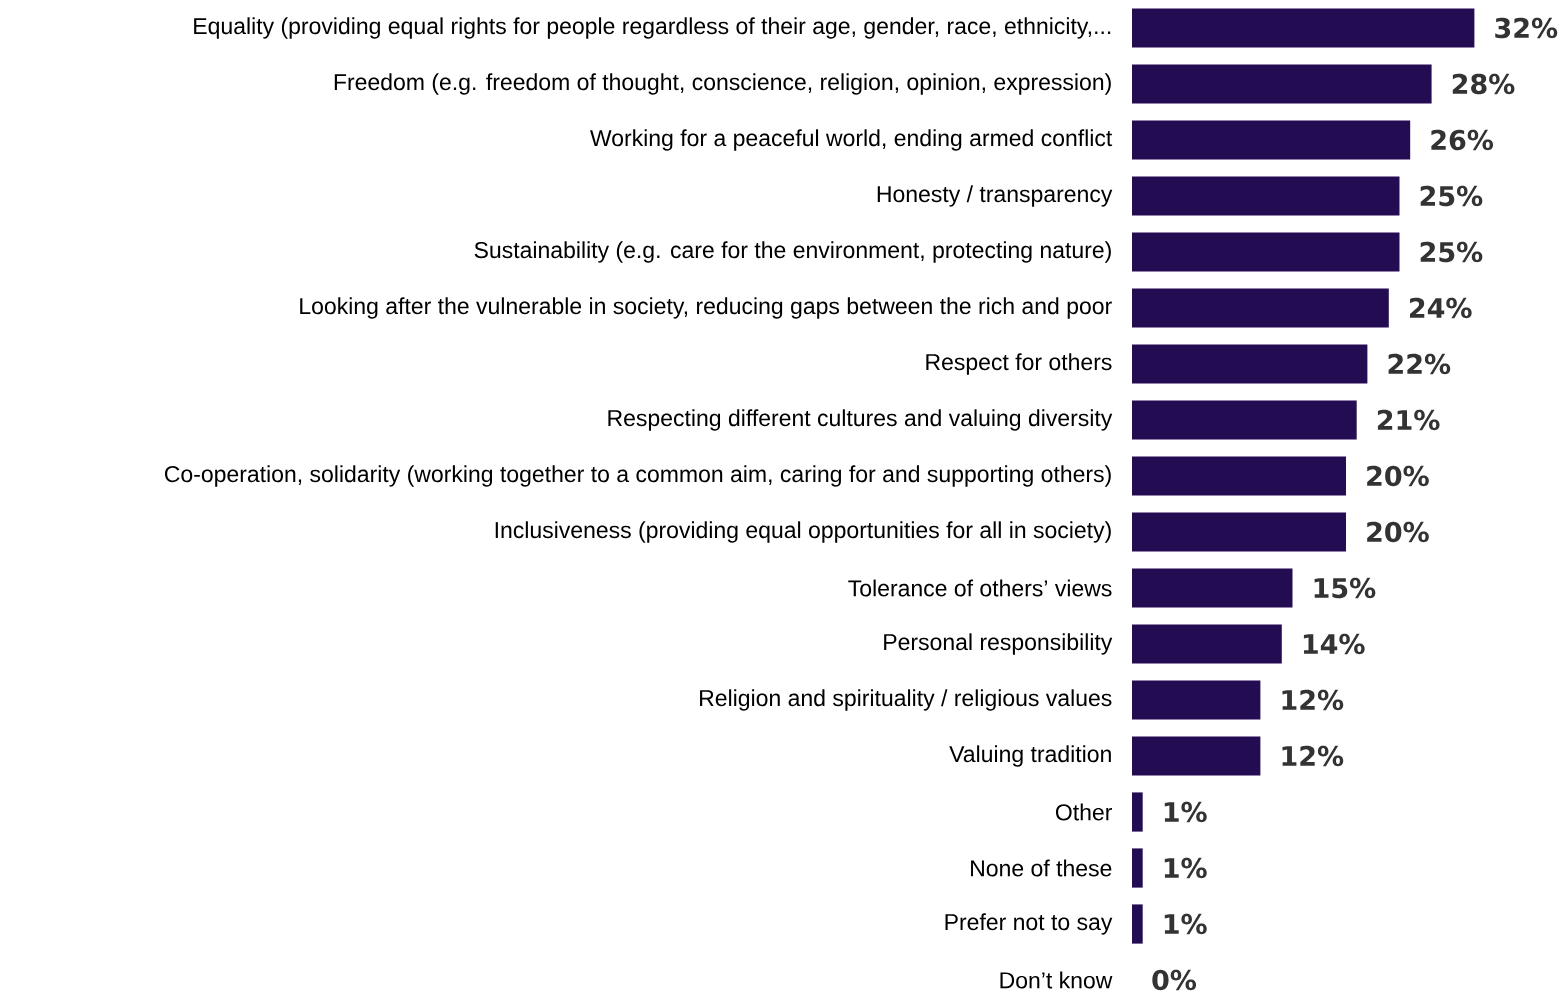 This screenshot has width=1560, height=1008. I want to click on y-tick-label: Valuing tradition, so click(1030, 756).